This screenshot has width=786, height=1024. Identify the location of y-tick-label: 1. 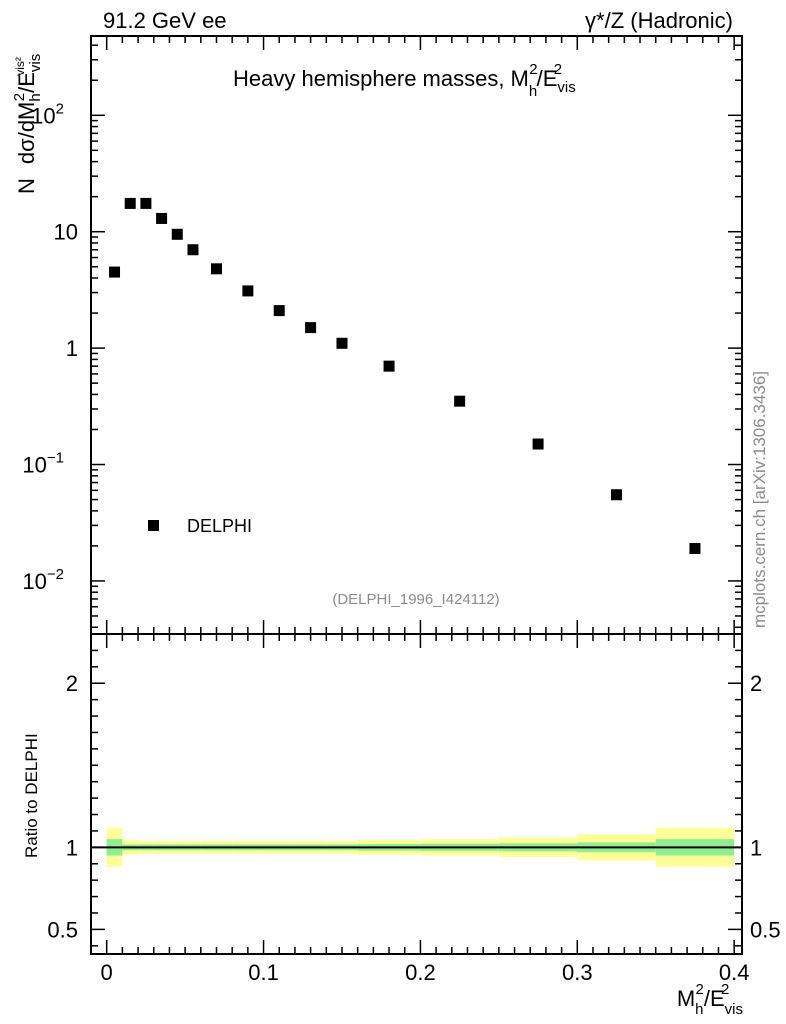
(72, 348).